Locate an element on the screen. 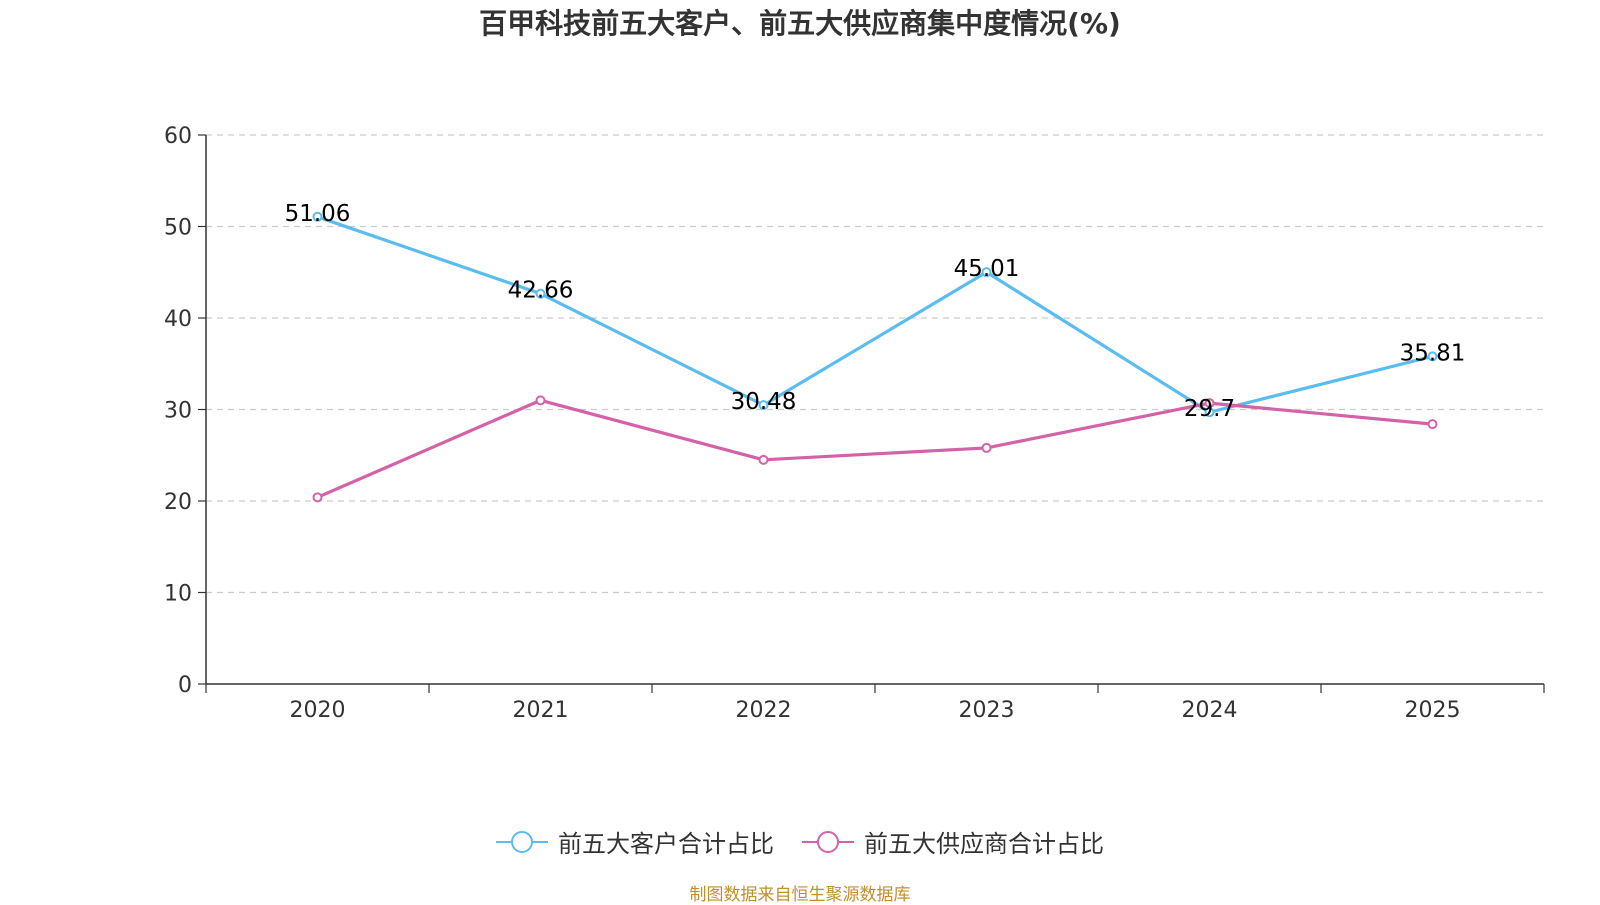 The width and height of the screenshot is (1600, 905). y-tick-label: 30 is located at coordinates (178, 411).